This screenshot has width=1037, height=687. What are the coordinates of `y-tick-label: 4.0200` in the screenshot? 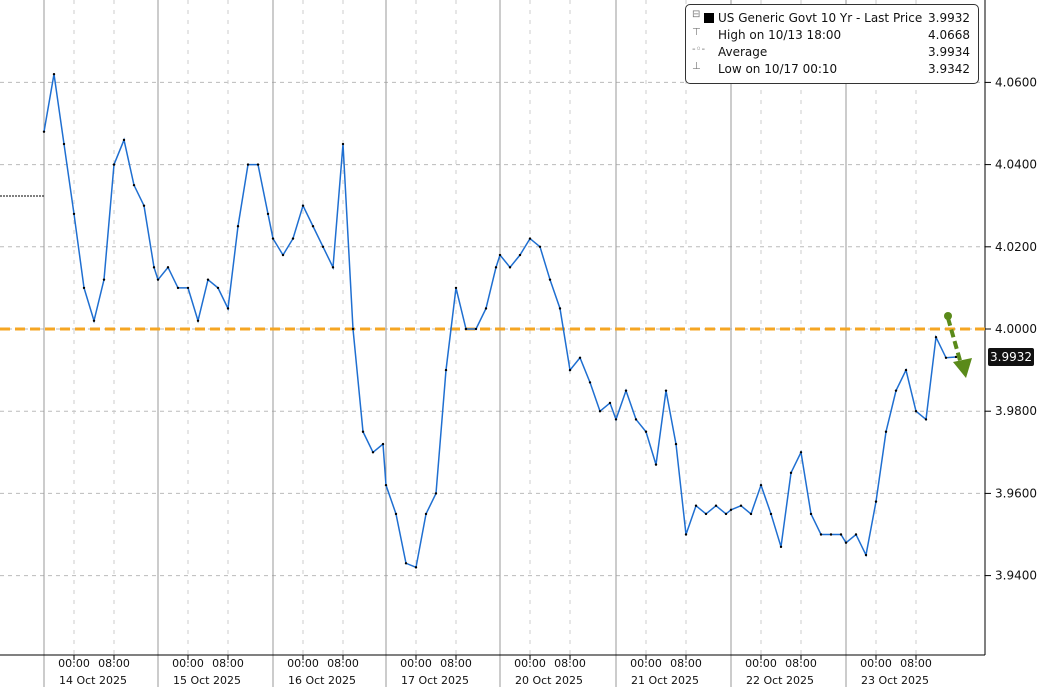 It's located at (1016, 247).